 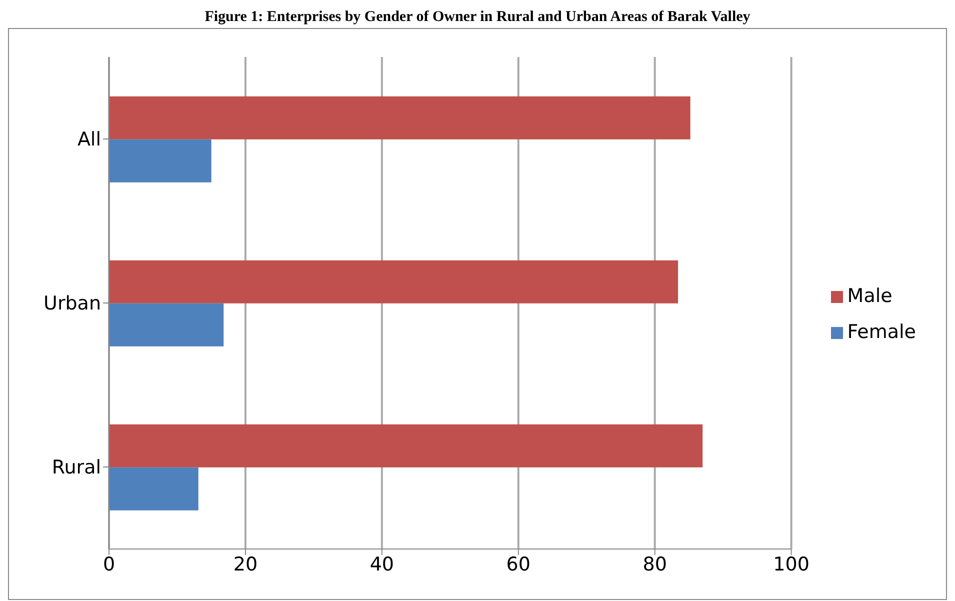 What do you see at coordinates (478, 17) in the screenshot?
I see `chart-title: Figure 1: Enterprises by Gender of Owner in Rural and Urban Areas of Barak Valley` at bounding box center [478, 17].